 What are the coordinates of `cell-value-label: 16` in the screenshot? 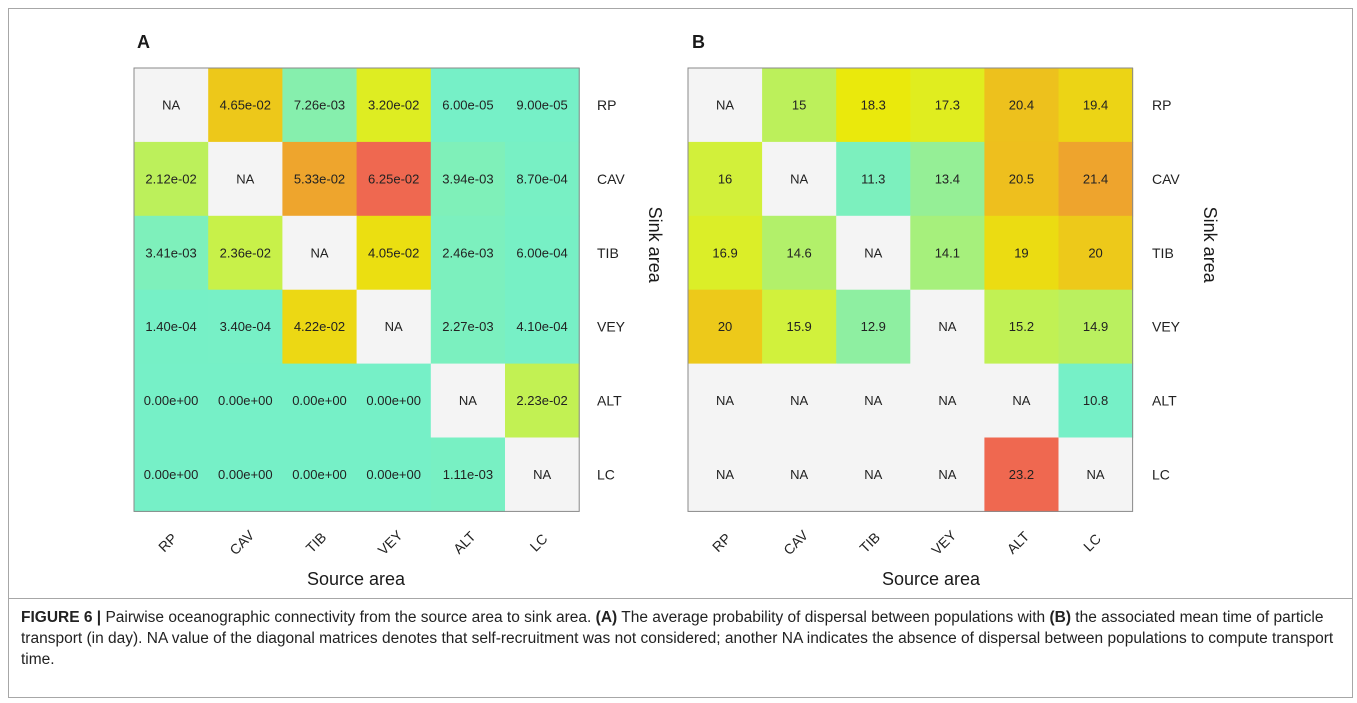 It's located at (725, 178).